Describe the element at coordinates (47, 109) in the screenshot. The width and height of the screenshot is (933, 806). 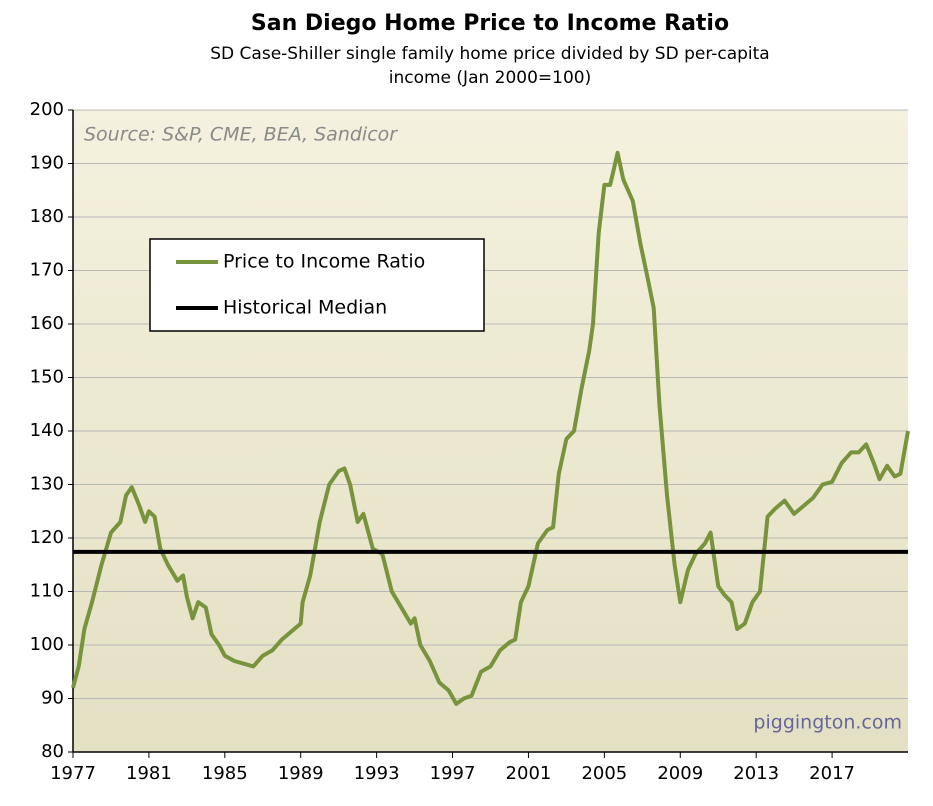
I see `y-tick-label: 200` at that location.